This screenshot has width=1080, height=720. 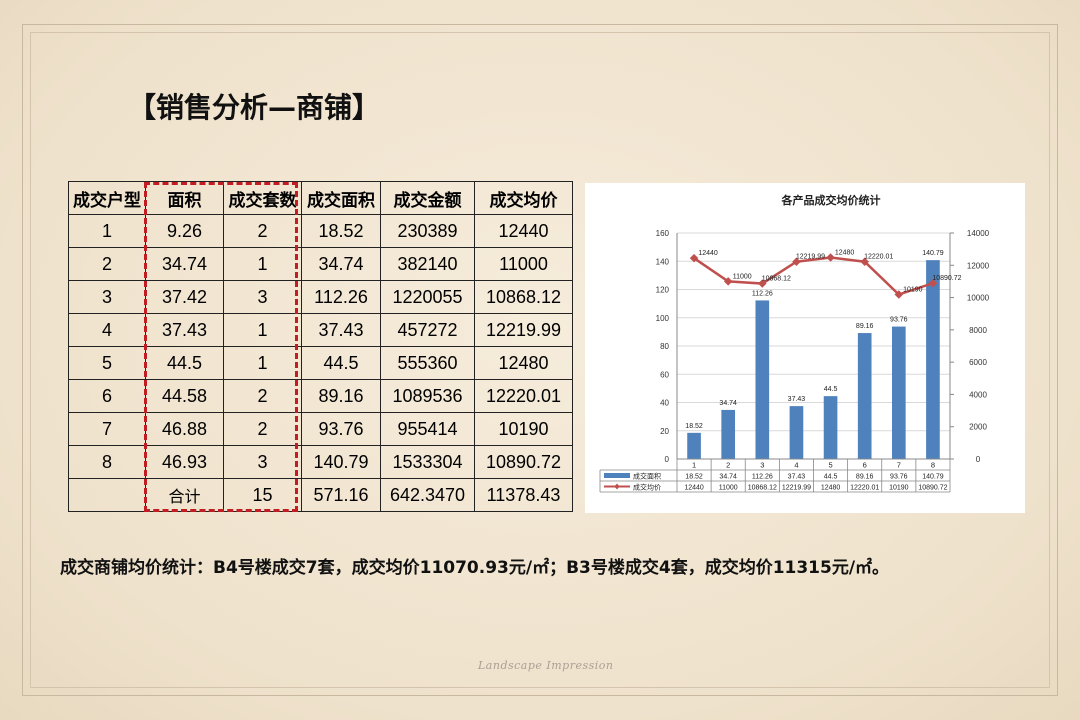 I want to click on line-data-label: 10890.72, so click(x=946, y=278).